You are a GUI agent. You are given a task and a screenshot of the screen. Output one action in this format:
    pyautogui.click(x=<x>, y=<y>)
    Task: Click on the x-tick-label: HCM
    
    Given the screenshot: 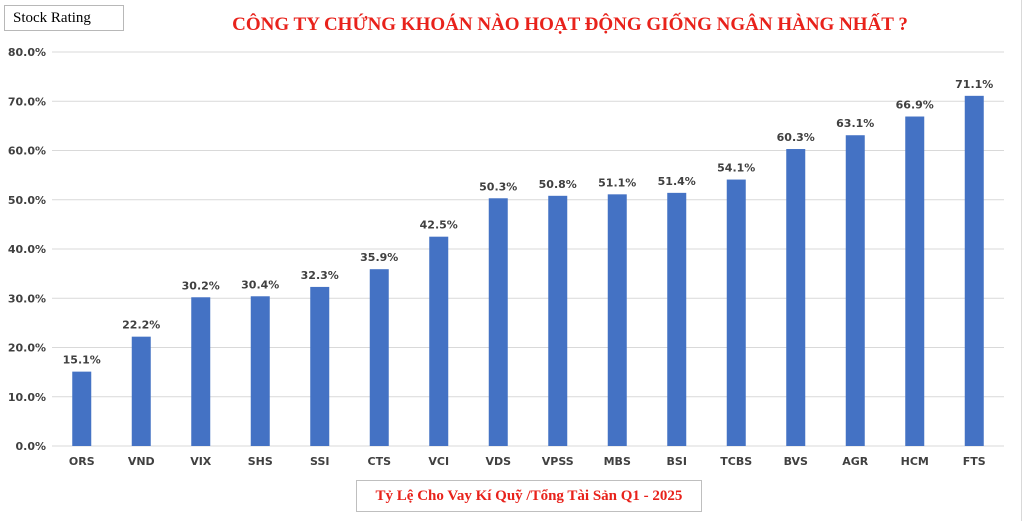 What is the action you would take?
    pyautogui.click(x=915, y=461)
    